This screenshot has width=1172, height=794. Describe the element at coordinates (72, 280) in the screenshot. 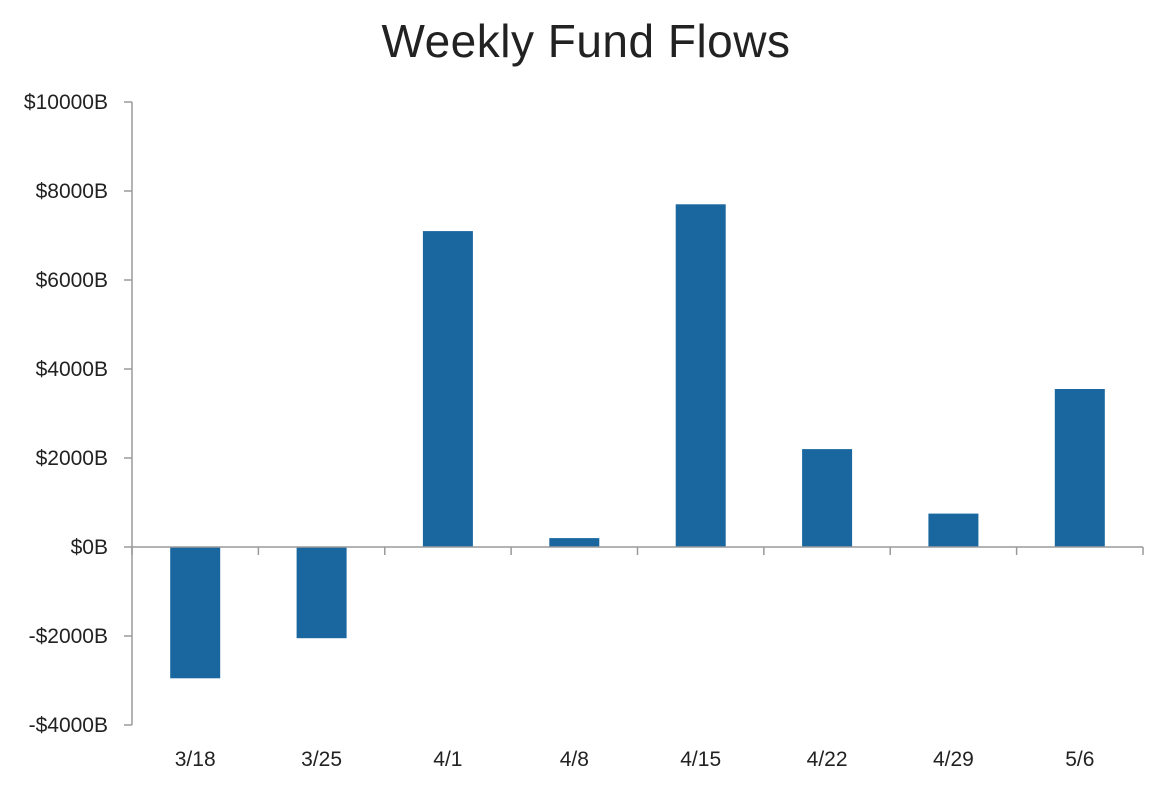

I see `y-tick-label: $6000B` at that location.